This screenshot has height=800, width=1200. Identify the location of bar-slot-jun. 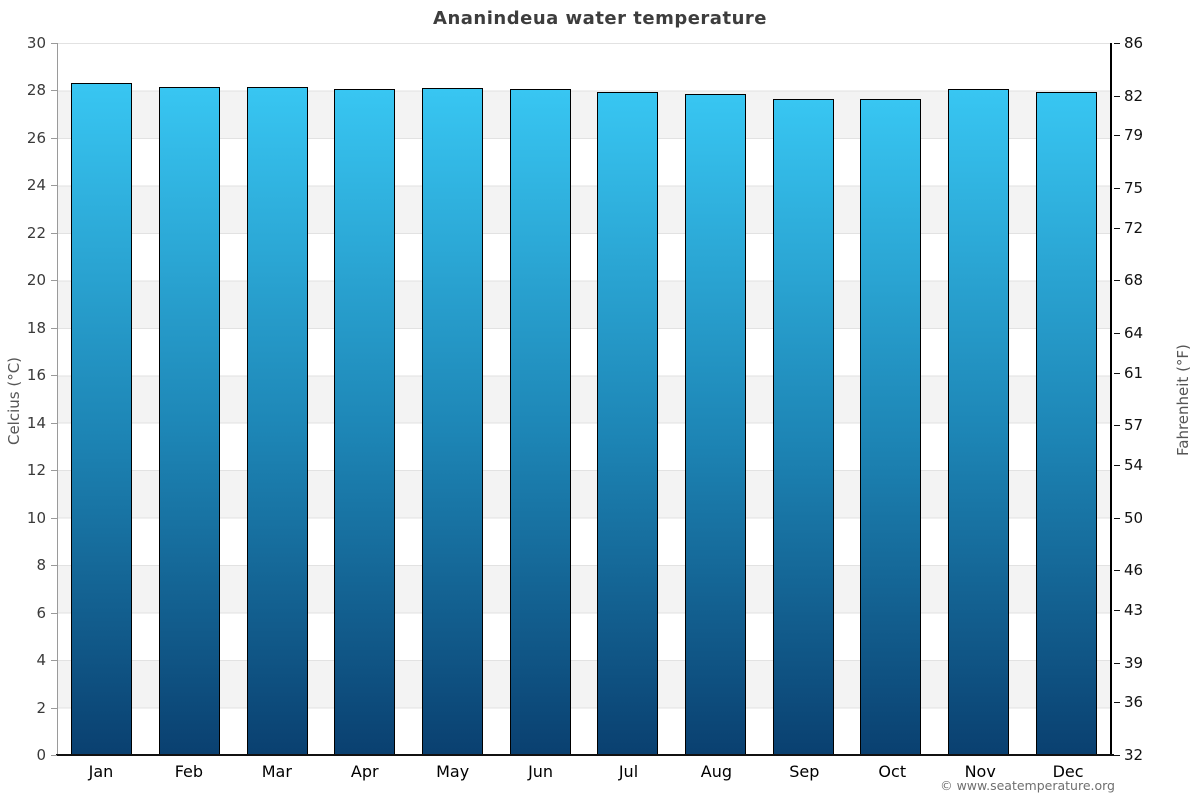
(540, 399).